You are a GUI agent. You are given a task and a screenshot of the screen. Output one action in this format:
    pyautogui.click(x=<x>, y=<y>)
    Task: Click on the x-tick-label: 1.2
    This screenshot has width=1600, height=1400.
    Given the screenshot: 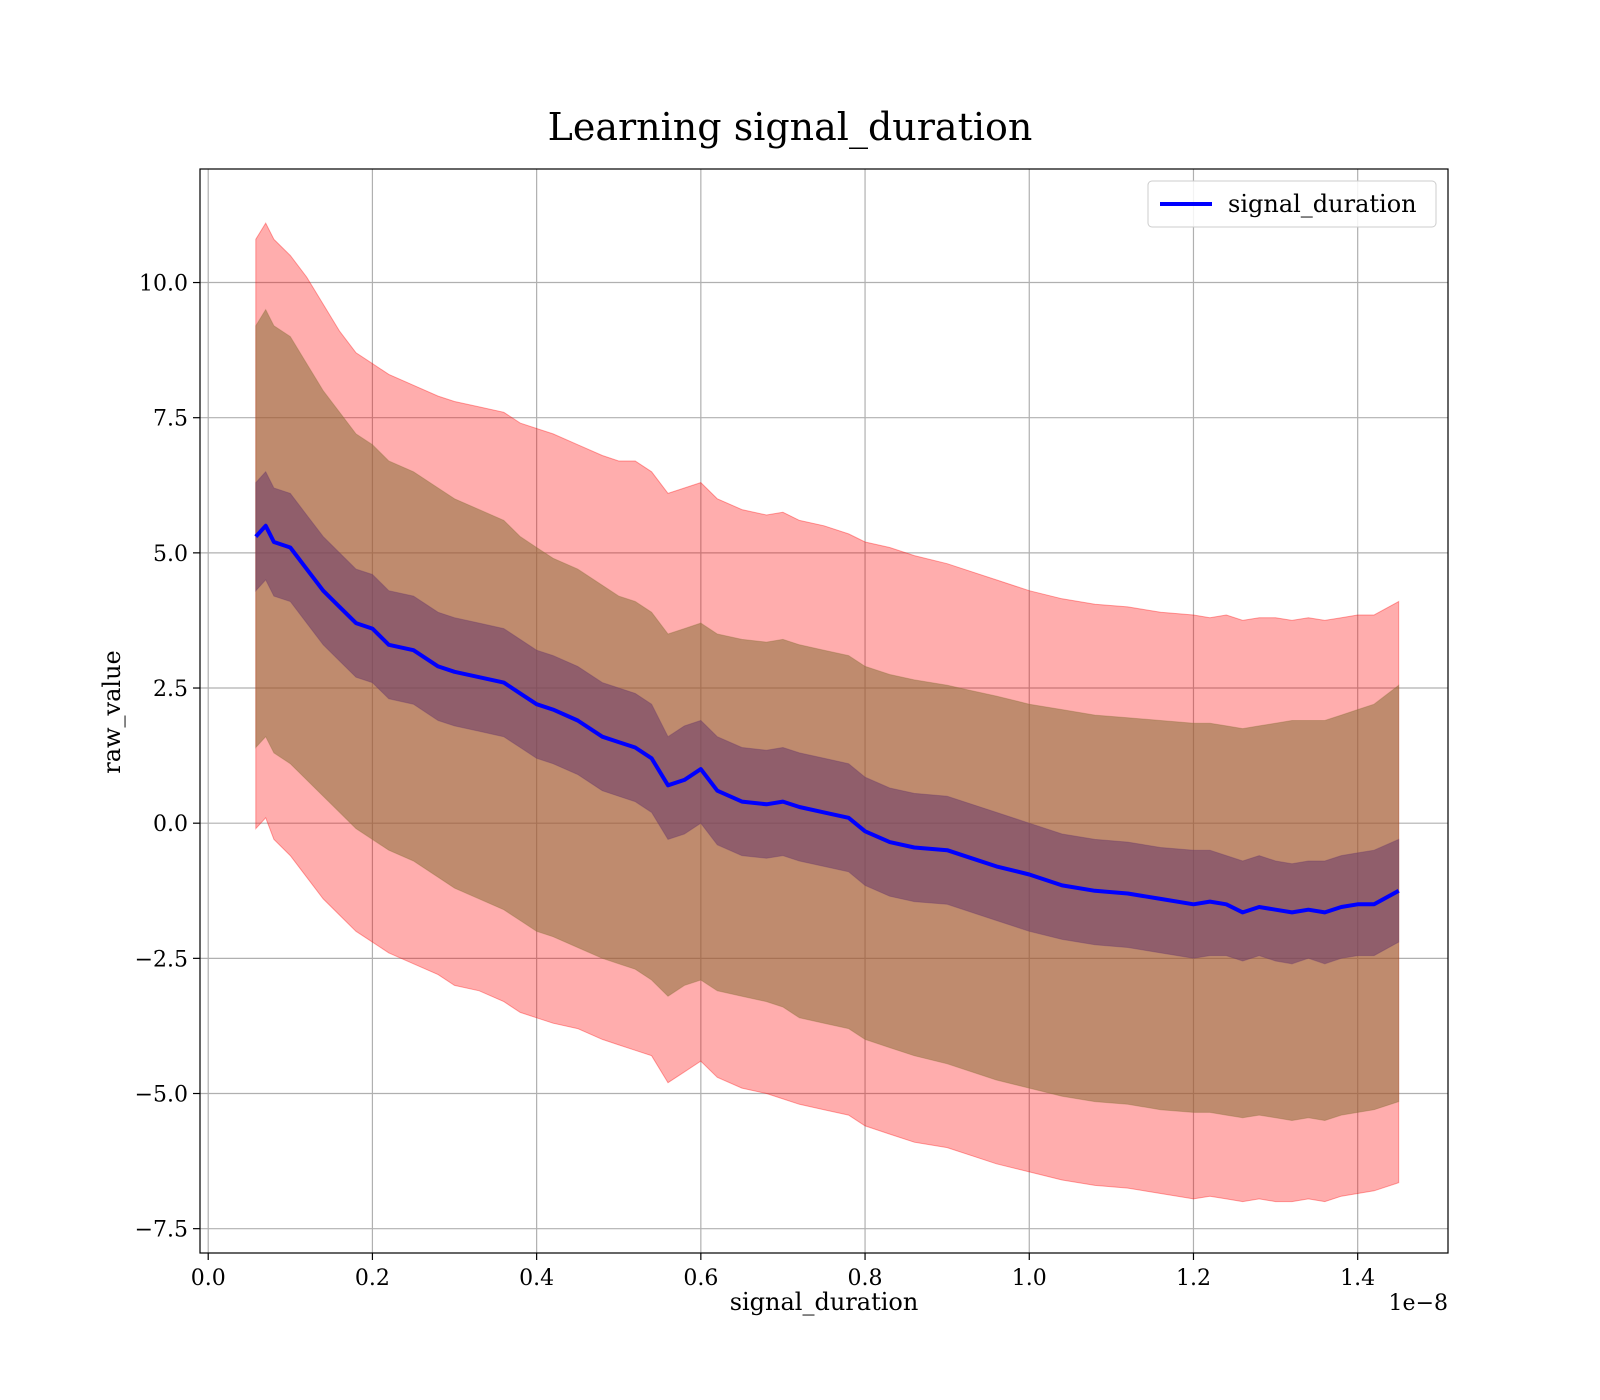 What is the action you would take?
    pyautogui.click(x=1193, y=1278)
    